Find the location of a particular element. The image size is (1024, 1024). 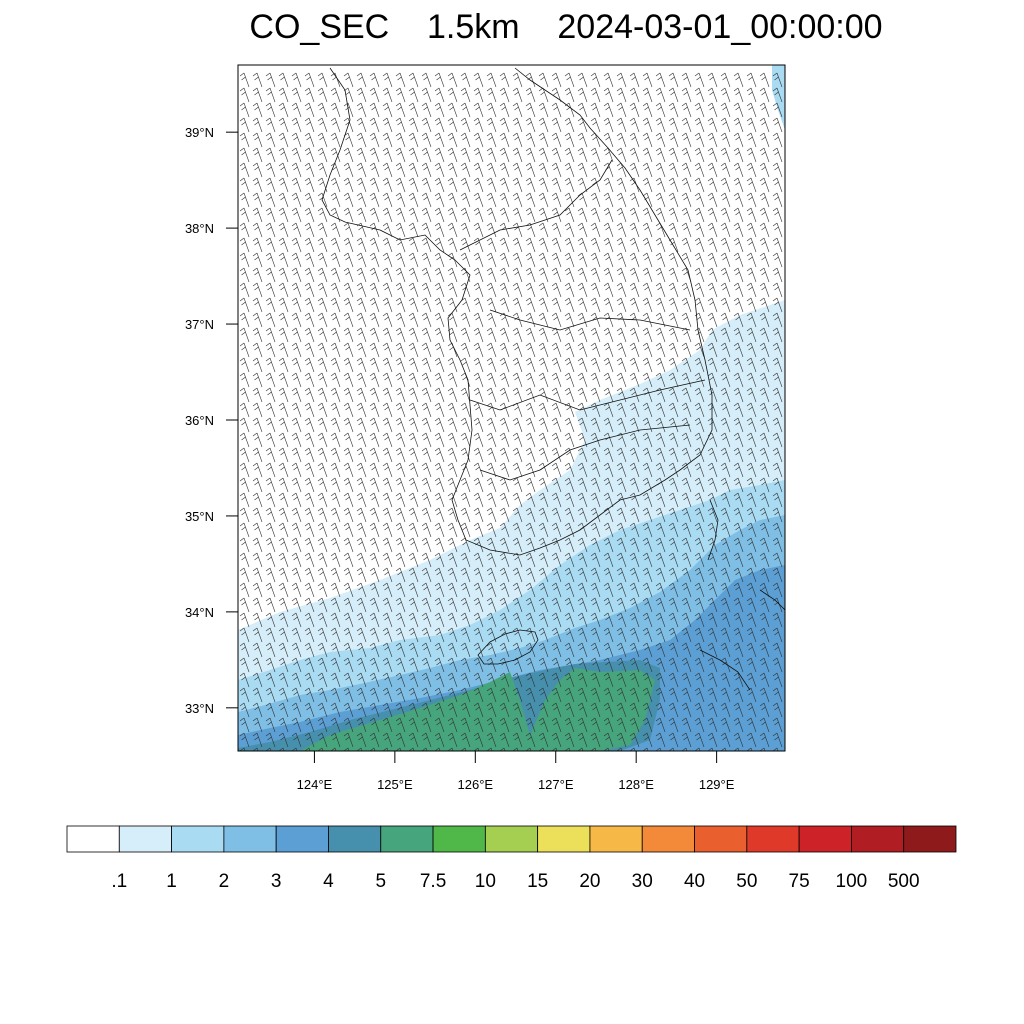

lat-tick-label: 33°N is located at coordinates (199, 708).